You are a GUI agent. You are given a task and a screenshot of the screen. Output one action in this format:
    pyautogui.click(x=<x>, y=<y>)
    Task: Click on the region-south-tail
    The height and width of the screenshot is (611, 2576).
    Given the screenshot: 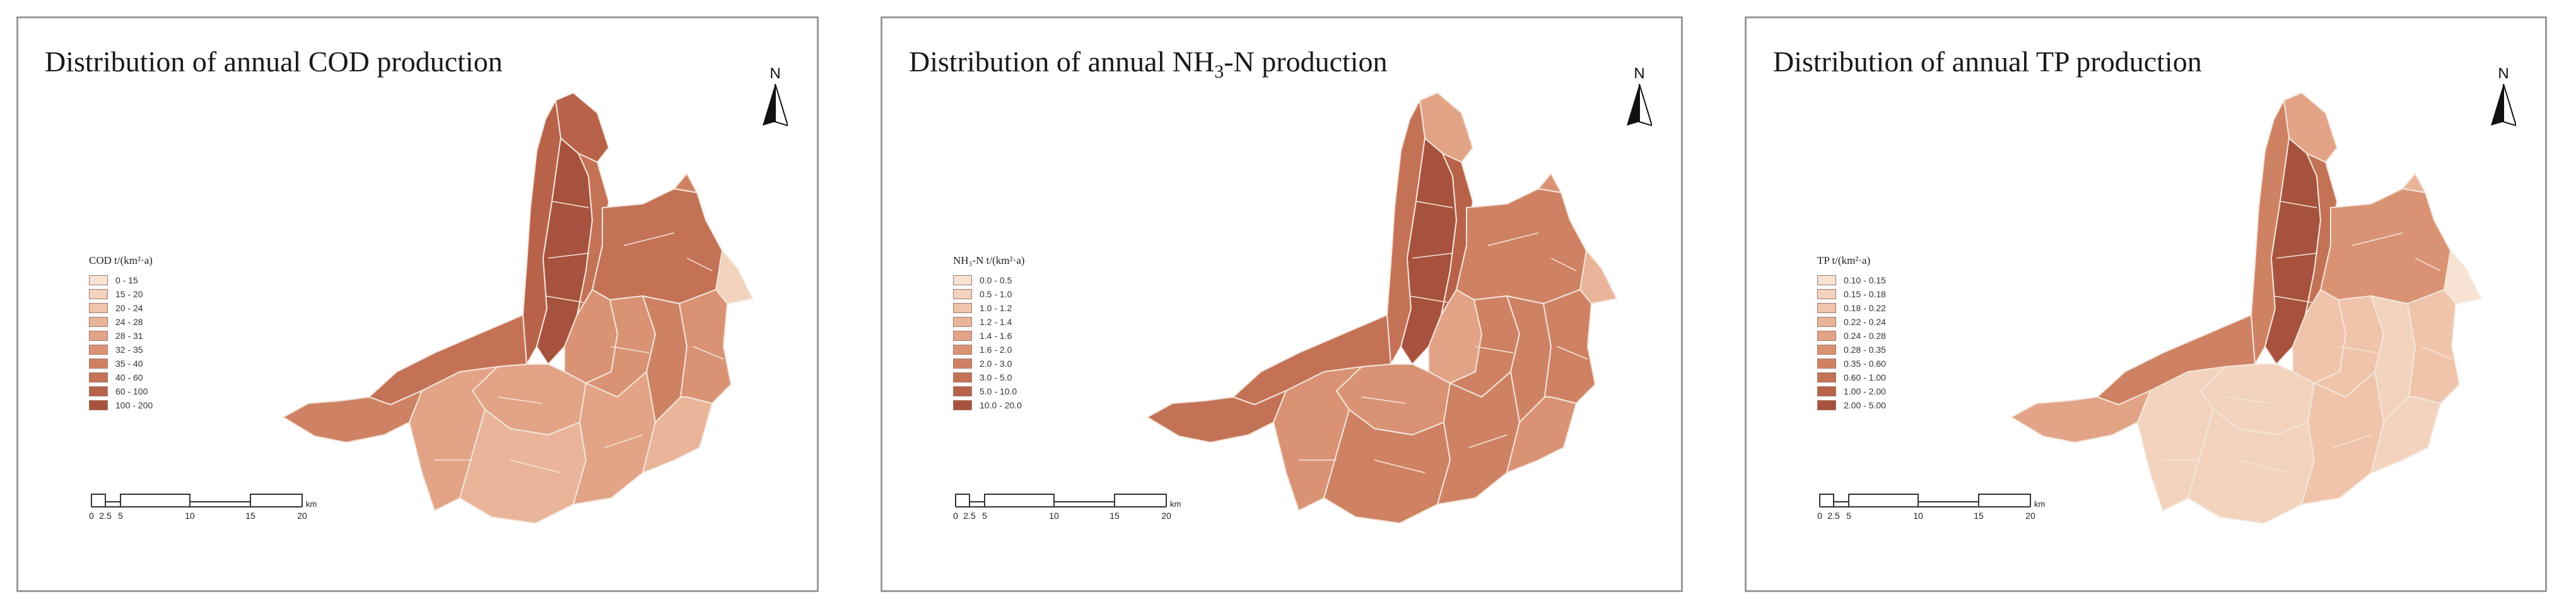 What is the action you would take?
    pyautogui.click(x=2406, y=435)
    